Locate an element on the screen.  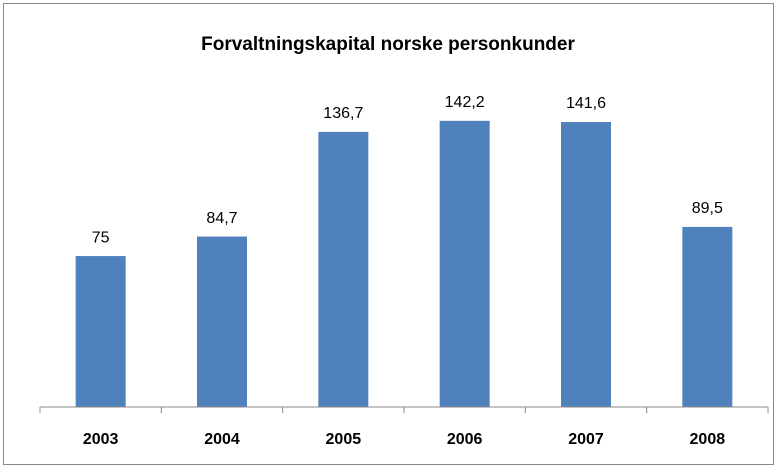
chart-title: Forvaltningskapital norske personkunder is located at coordinates (388, 44).